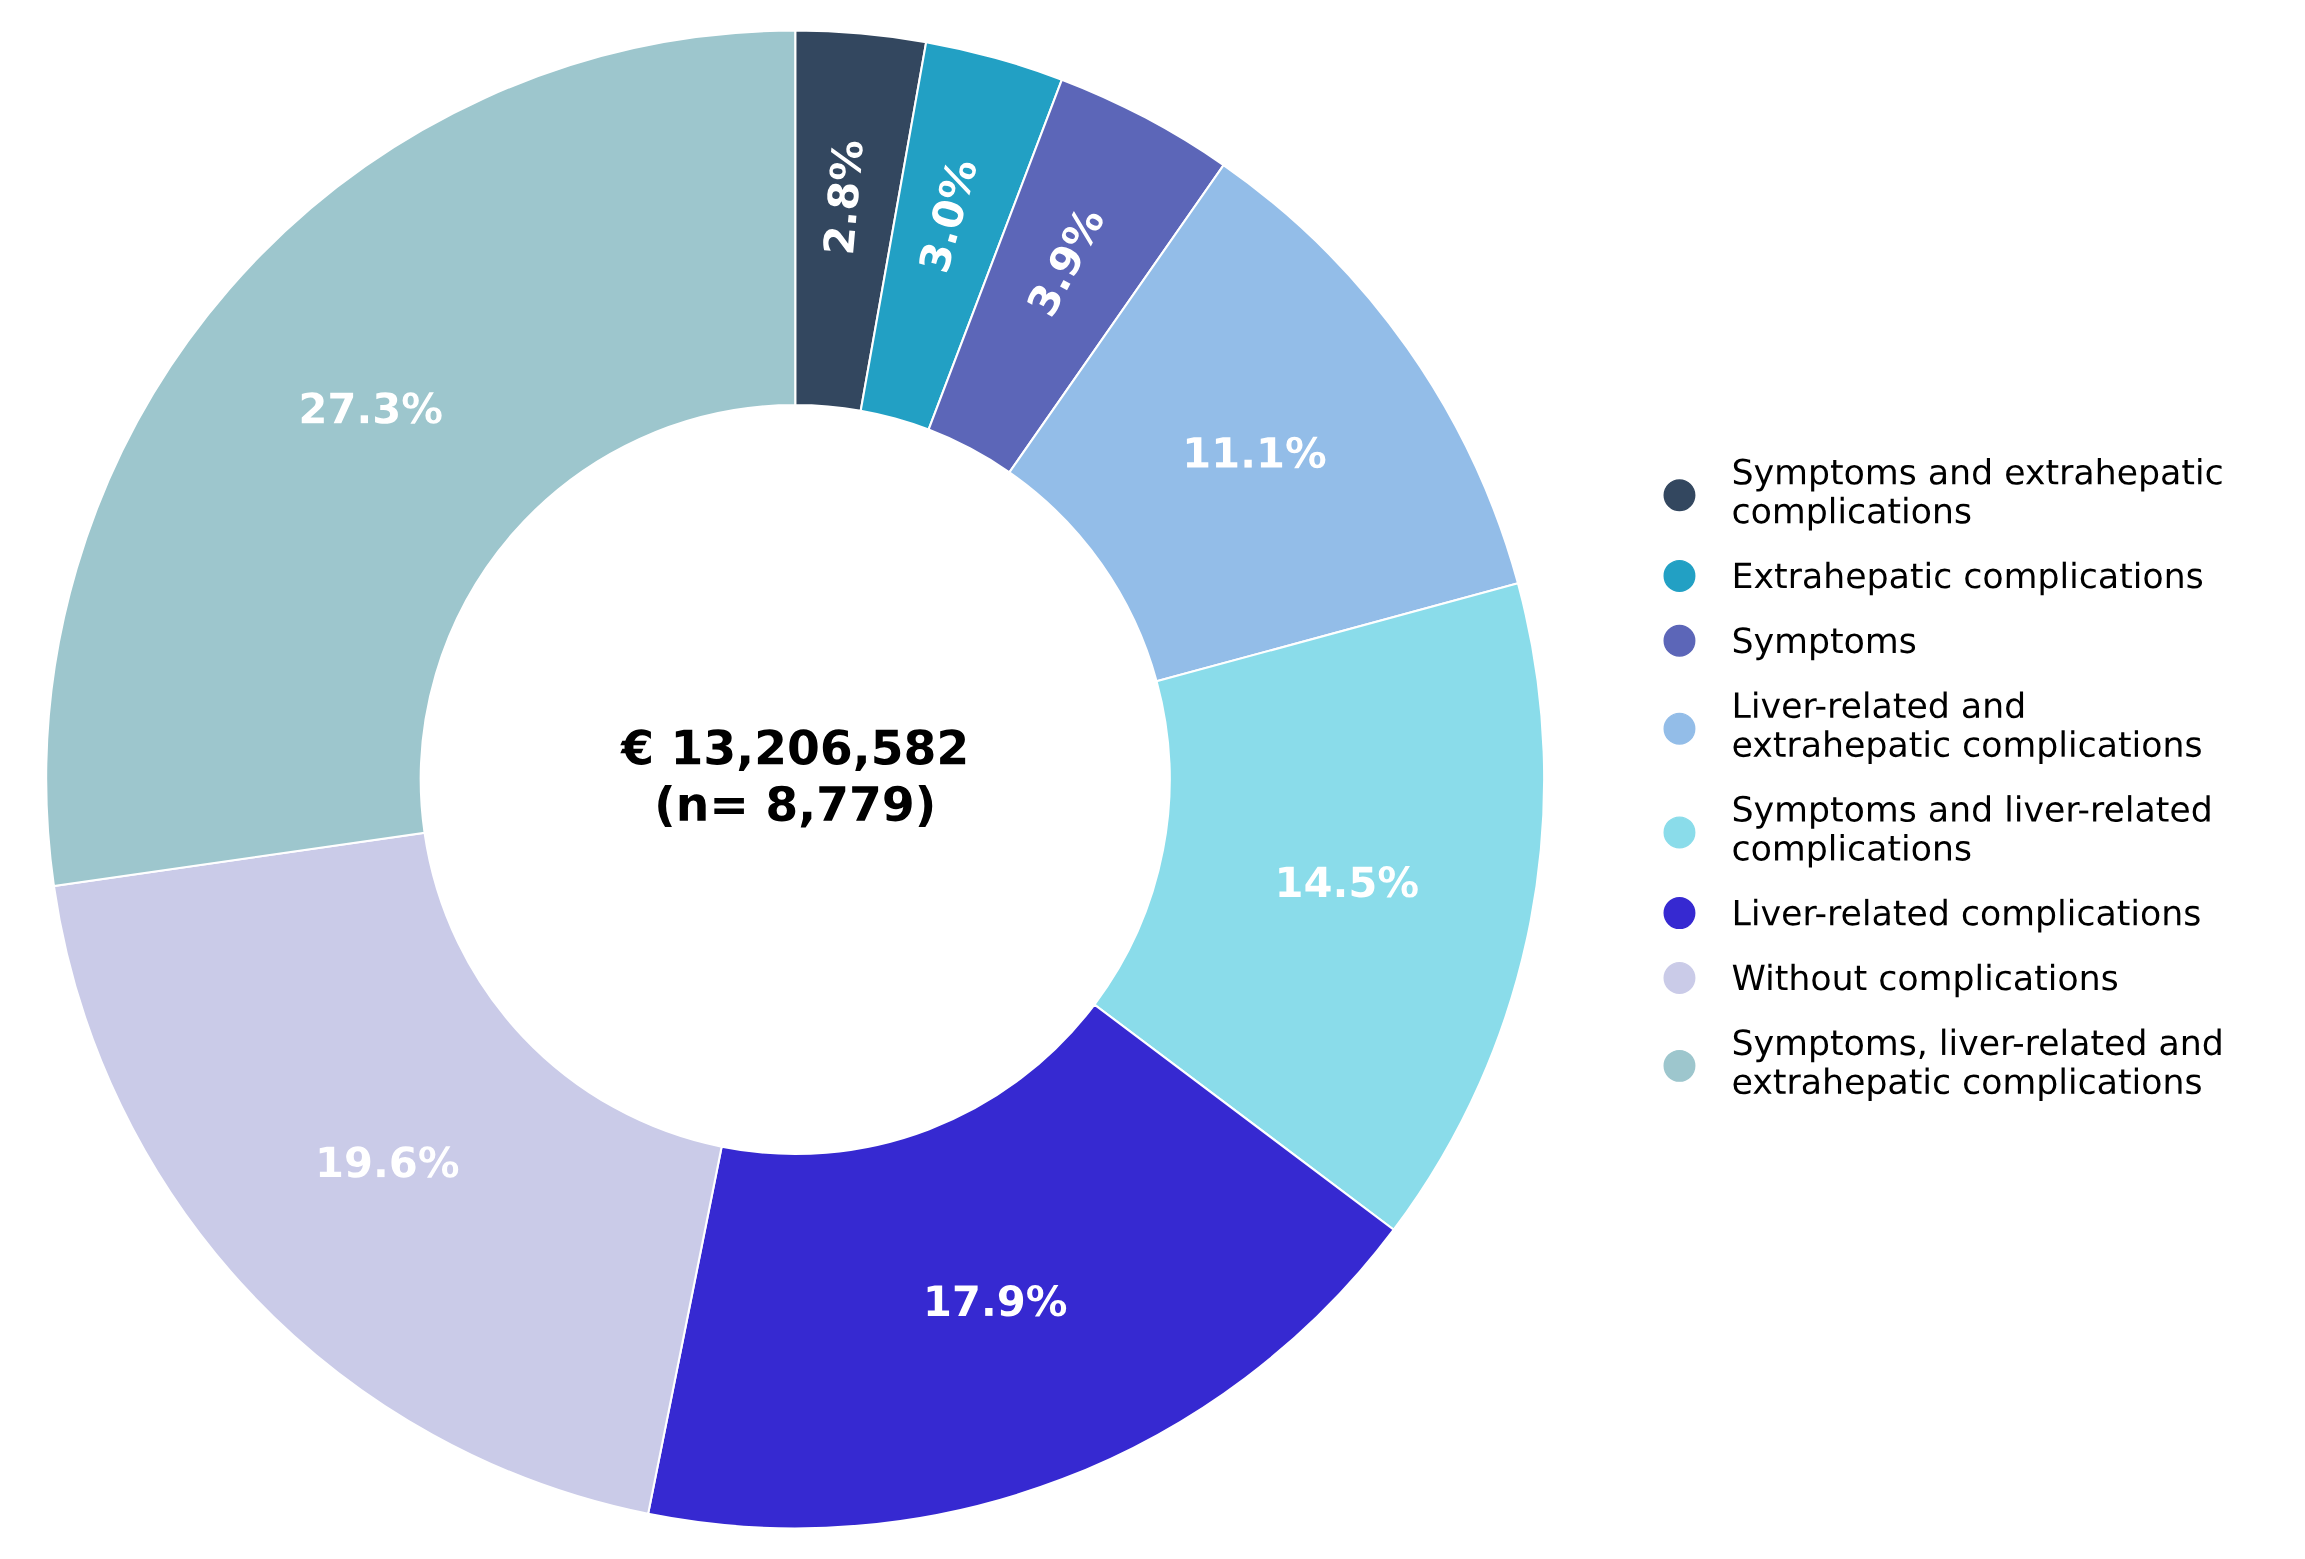 The height and width of the screenshot is (1559, 2305). Describe the element at coordinates (1925, 980) in the screenshot. I see `legend-label: Without complications` at that location.